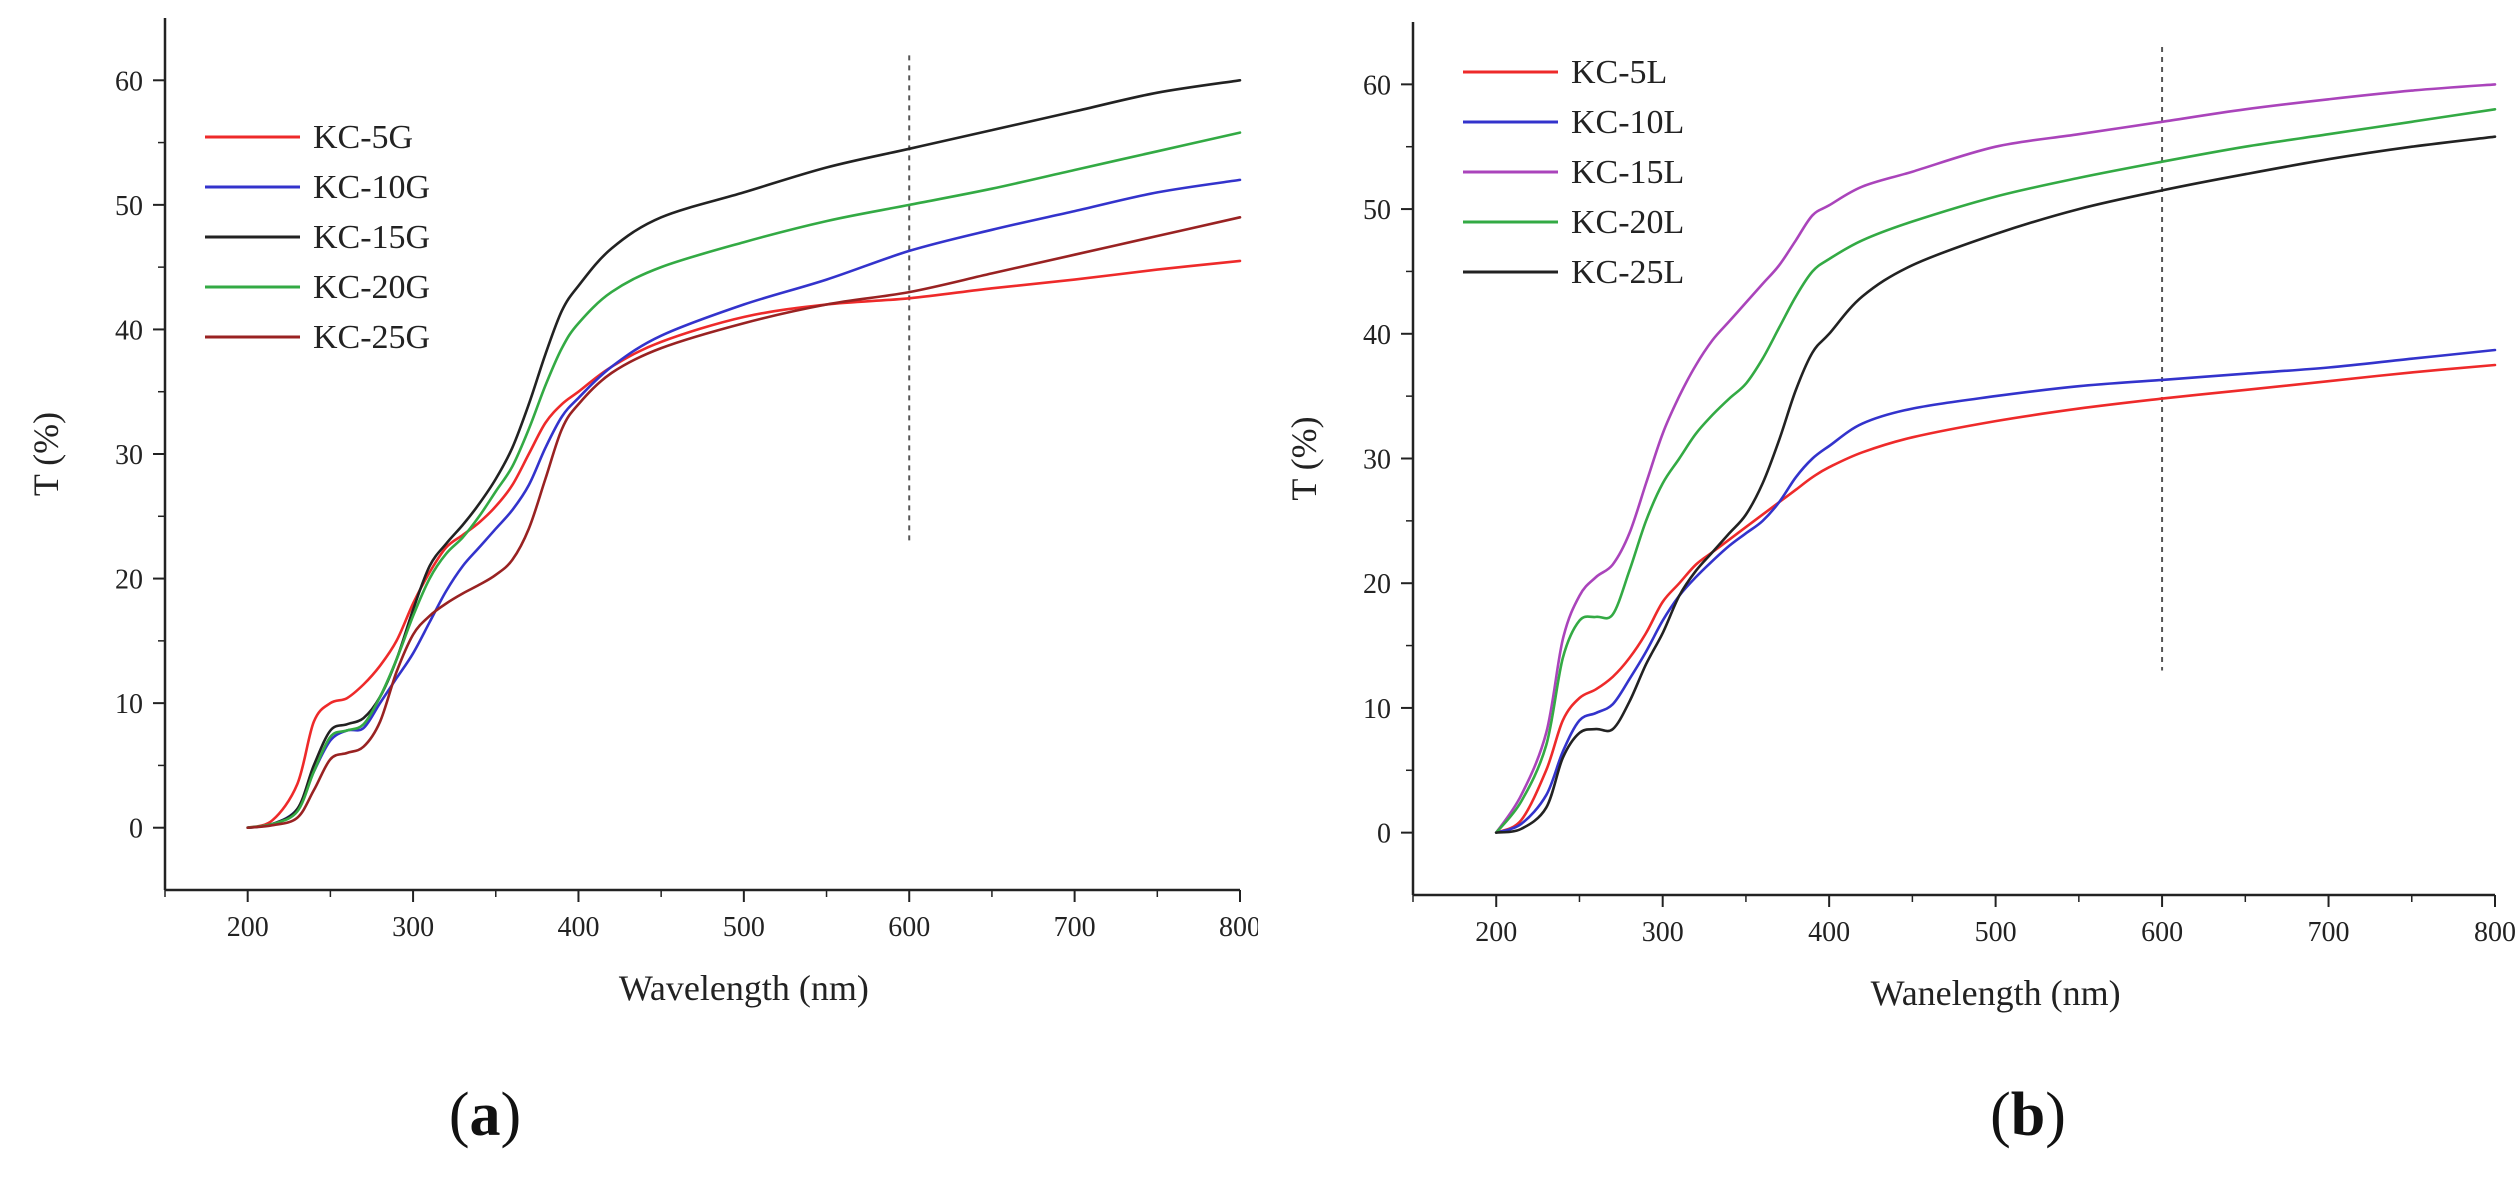 The width and height of the screenshot is (2516, 1196). I want to click on legend-label-kc-20l: KC-20L, so click(1627, 222).